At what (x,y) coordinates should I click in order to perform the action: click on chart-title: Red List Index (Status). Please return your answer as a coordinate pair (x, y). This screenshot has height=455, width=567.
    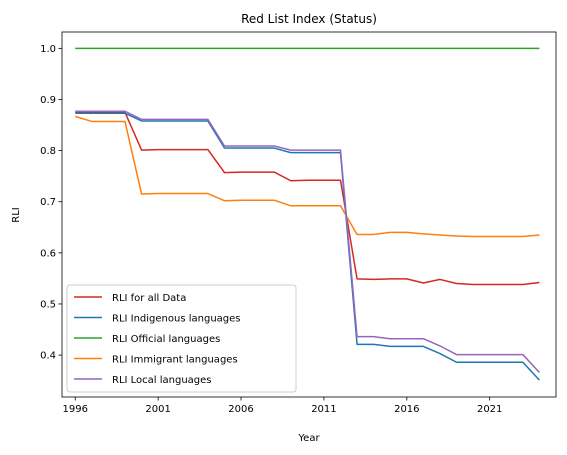
    Looking at the image, I should click on (309, 19).